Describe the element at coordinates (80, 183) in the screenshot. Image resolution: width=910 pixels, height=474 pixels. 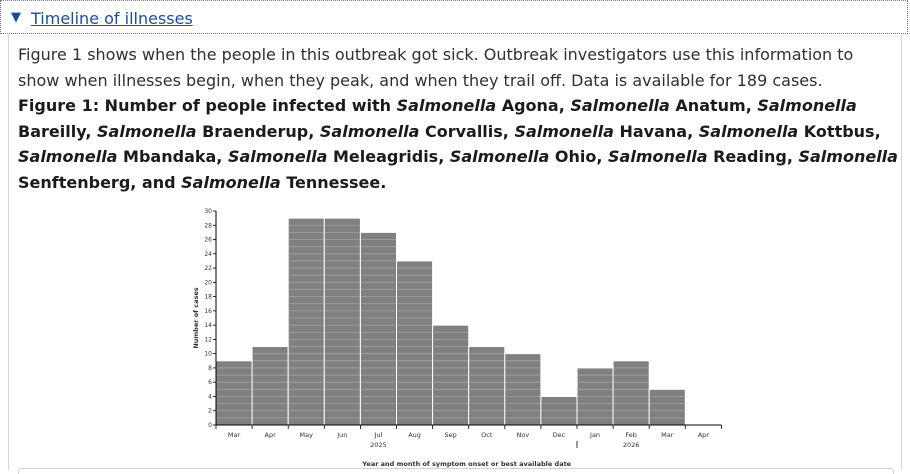
I see `figure-title-serotype: Senftenberg,` at that location.